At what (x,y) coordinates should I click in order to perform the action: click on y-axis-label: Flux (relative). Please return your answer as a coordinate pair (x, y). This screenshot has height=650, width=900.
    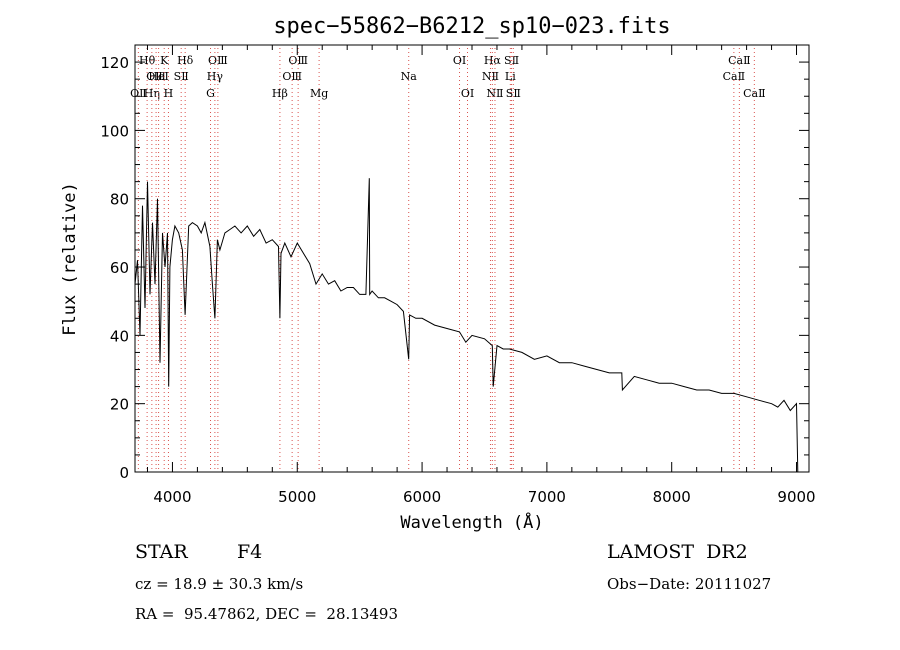
    Looking at the image, I should click on (70, 259).